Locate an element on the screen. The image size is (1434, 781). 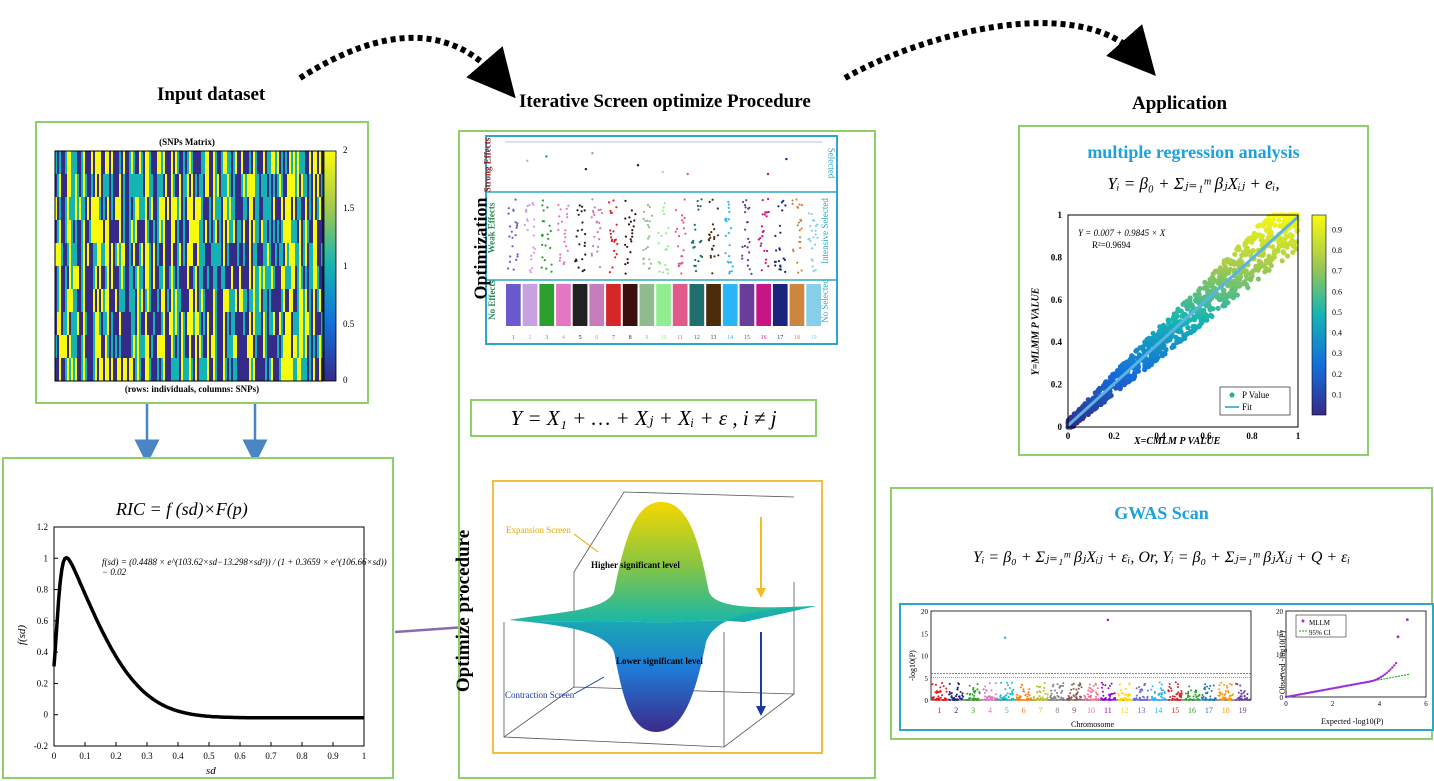
manhattan-peak is located at coordinates (1108, 620).